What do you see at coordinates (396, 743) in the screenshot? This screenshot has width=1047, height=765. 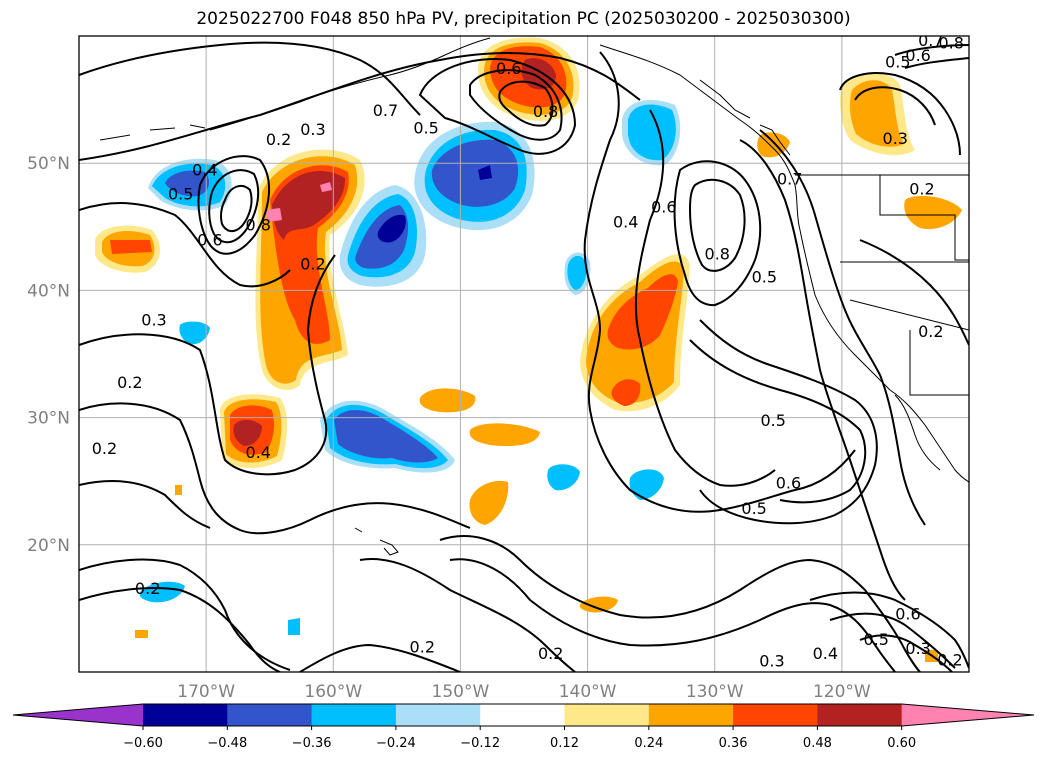 I see `colorbar-tick-label: −0.24` at bounding box center [396, 743].